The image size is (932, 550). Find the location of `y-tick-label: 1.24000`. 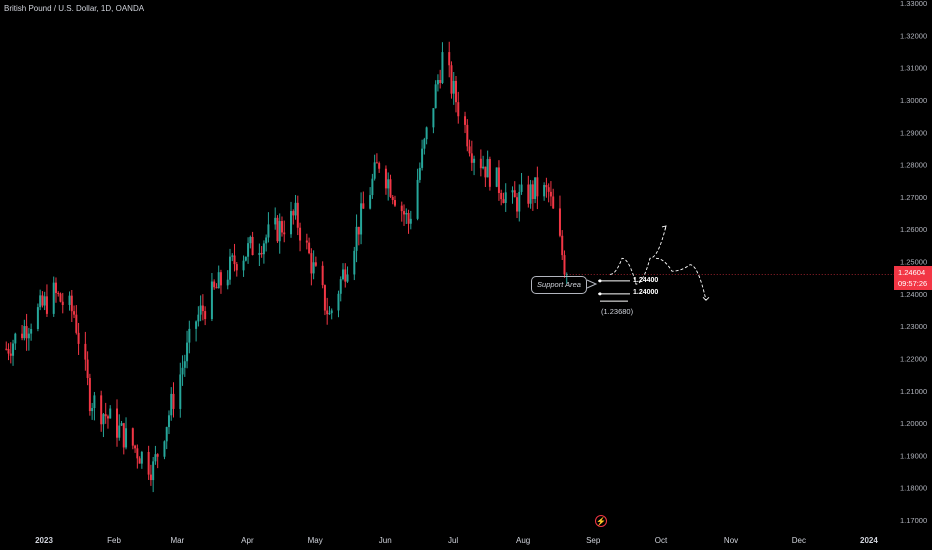

y-tick-label: 1.24000 is located at coordinates (913, 294).